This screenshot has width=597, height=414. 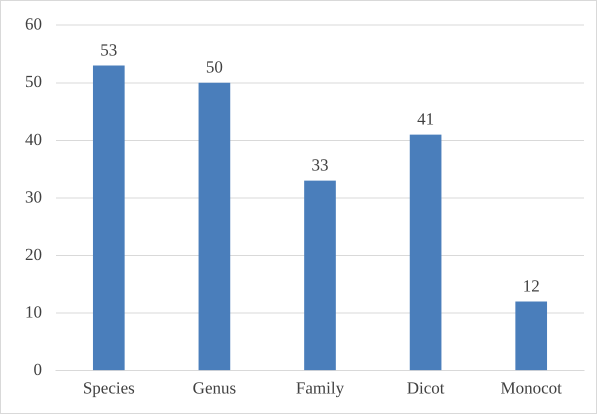 What do you see at coordinates (108, 388) in the screenshot?
I see `x-tick-label: Species` at bounding box center [108, 388].